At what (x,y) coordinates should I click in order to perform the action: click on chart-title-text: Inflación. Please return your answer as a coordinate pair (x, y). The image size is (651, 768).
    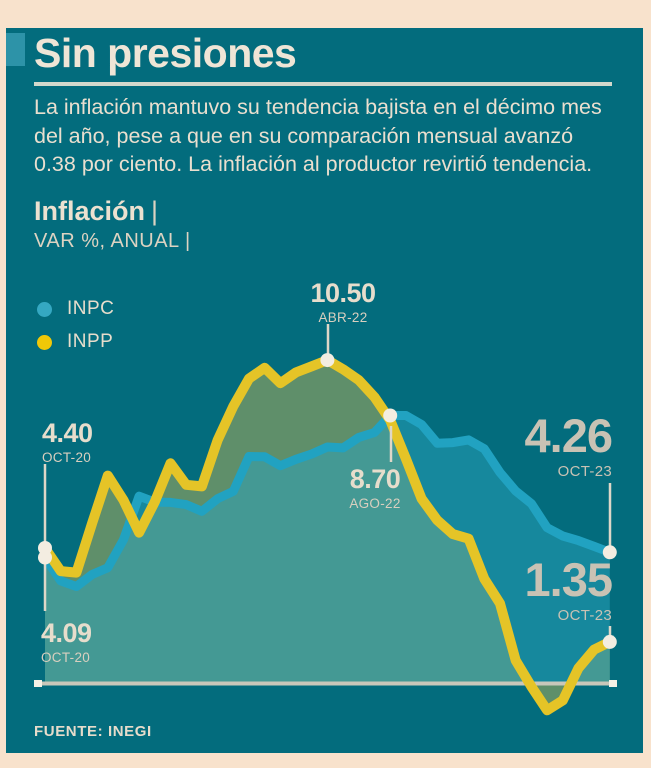
    Looking at the image, I should click on (90, 211).